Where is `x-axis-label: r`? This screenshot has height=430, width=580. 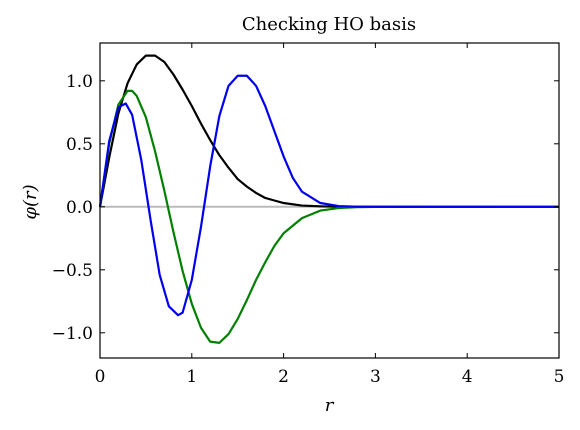
x-axis-label: r is located at coordinates (330, 405).